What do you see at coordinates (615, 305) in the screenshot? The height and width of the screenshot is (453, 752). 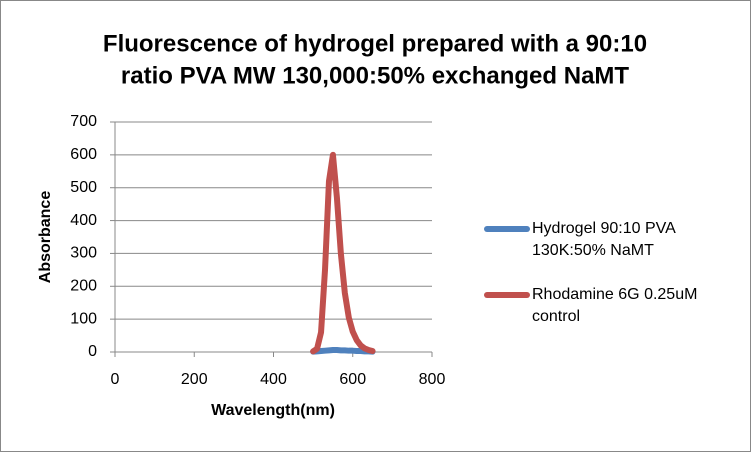 I see `legend-label: Rhodamine 6G 0.25uM control` at bounding box center [615, 305].